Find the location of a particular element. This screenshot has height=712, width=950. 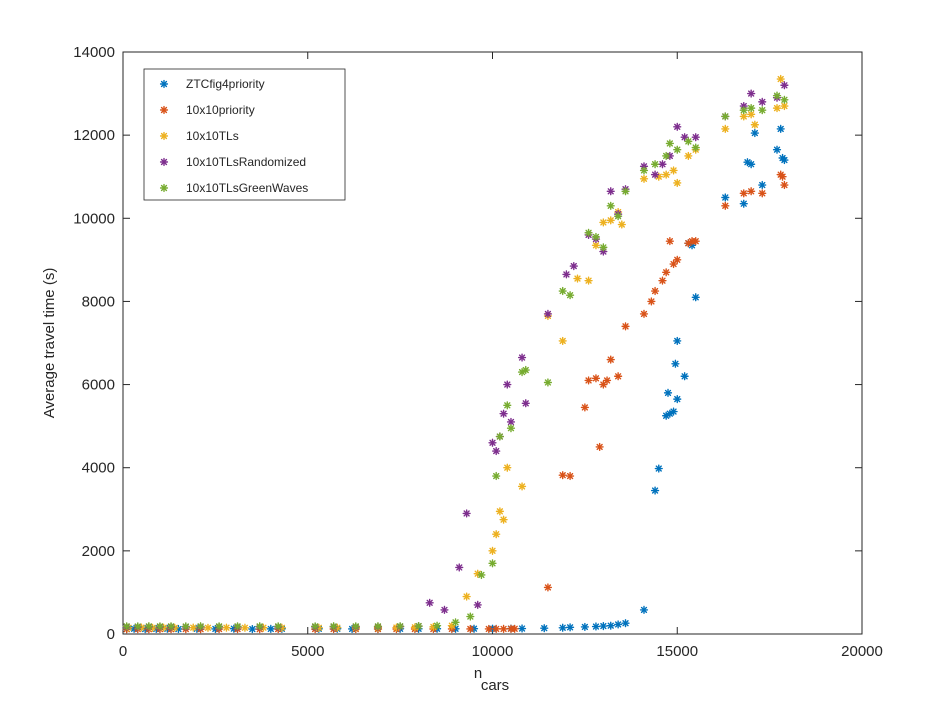

x-axis-label-subscript: cars is located at coordinates (495, 685).